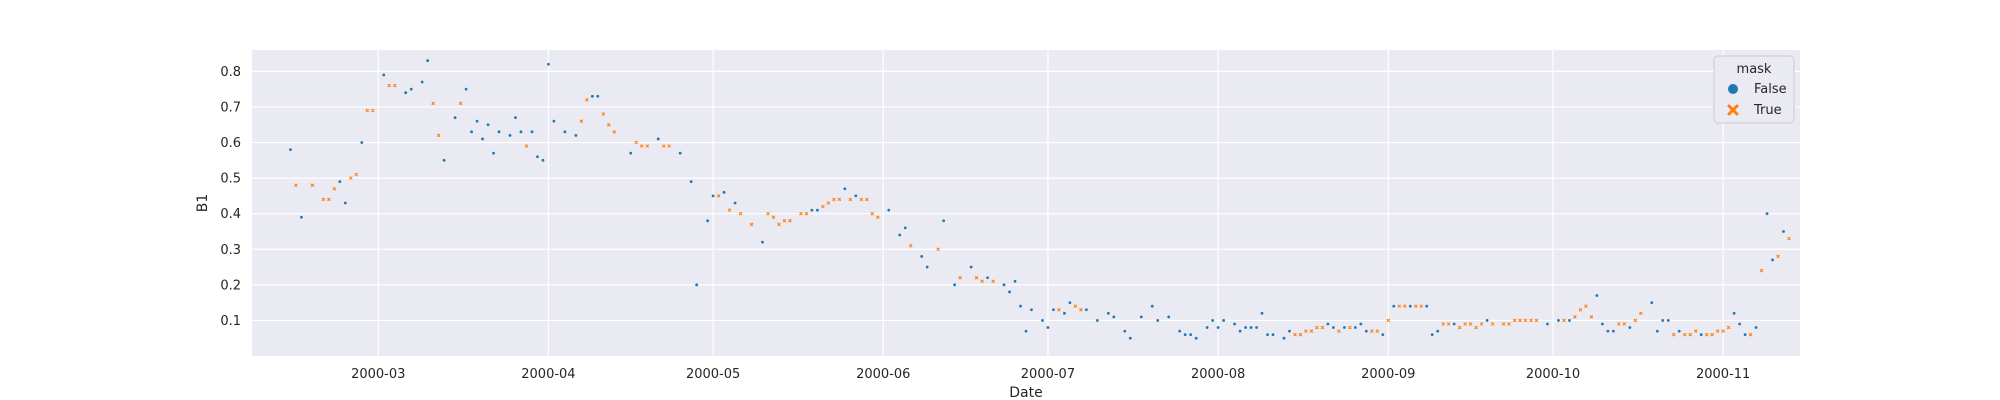 Image resolution: width=2000 pixels, height=400 pixels. Describe the element at coordinates (378, 374) in the screenshot. I see `x-tick-label: 2000-03` at that location.